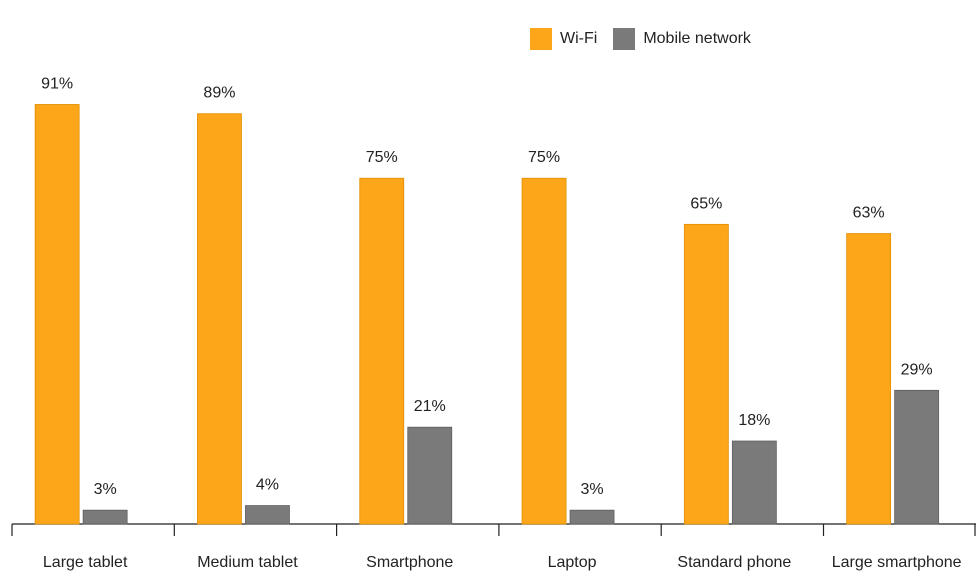 This screenshot has width=976, height=572. I want to click on category-label: Large tablet, so click(85, 562).